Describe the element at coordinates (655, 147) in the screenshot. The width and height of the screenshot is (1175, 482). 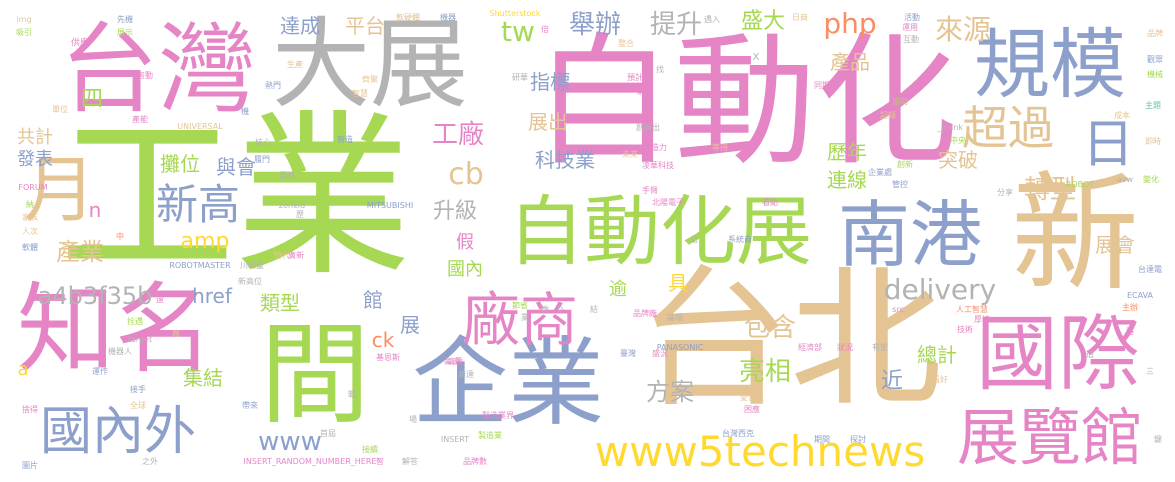
I see `word-zhizaoli: 製造力` at that location.